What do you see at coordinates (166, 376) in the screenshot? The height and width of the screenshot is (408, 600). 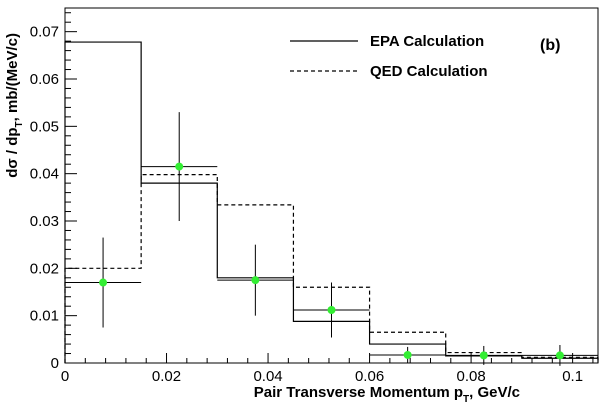 I see `x-tick-label: 0.02` at bounding box center [166, 376].